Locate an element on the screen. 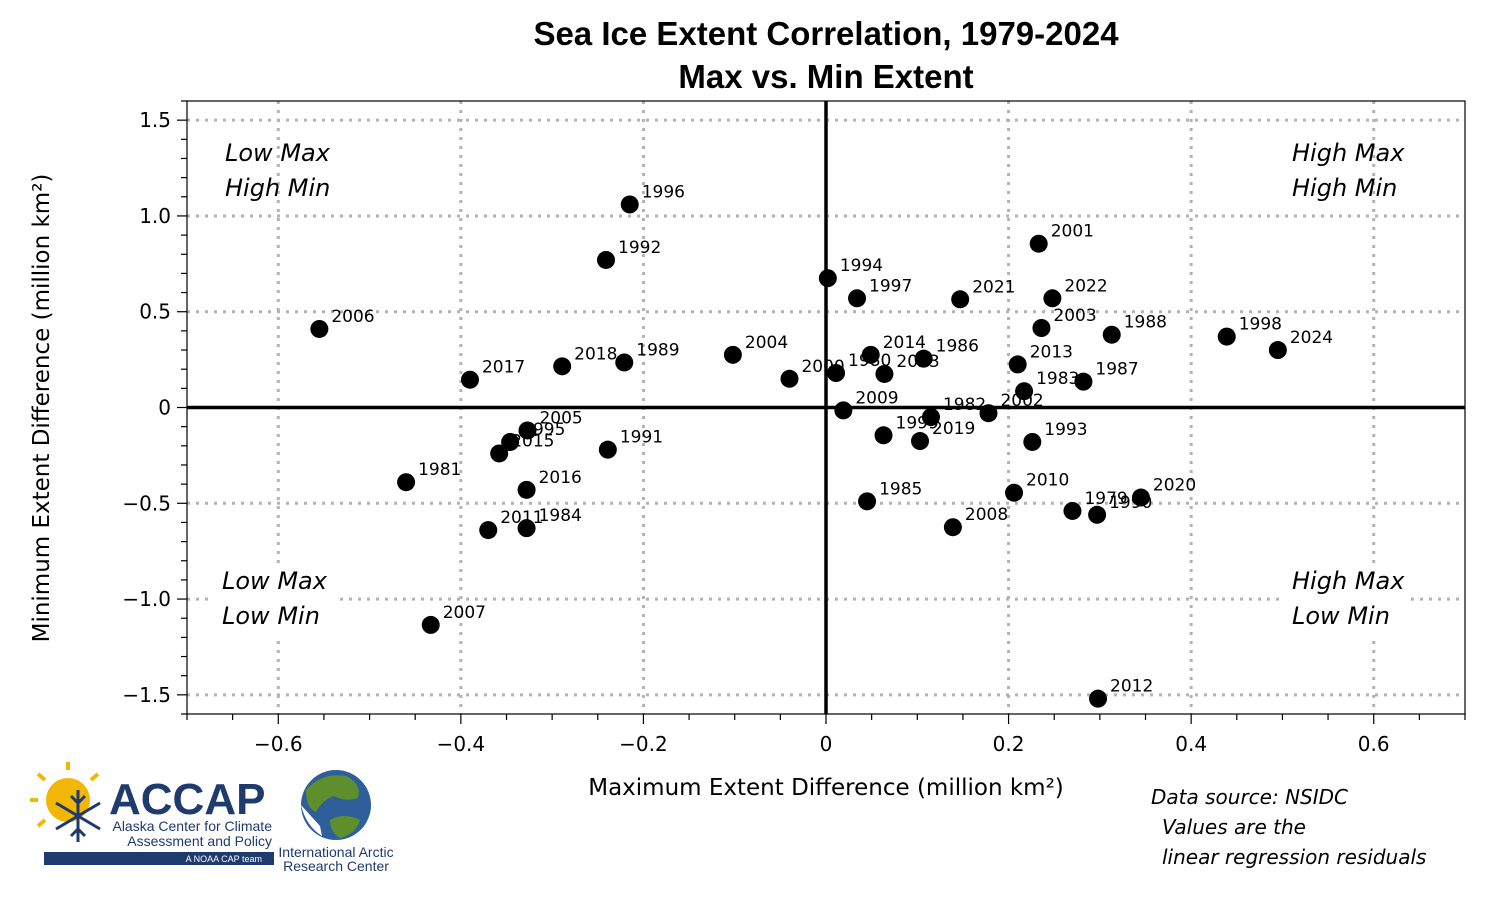 This screenshot has height=900, width=1500. quadrant-label-top-left: High Min is located at coordinates (277, 188).